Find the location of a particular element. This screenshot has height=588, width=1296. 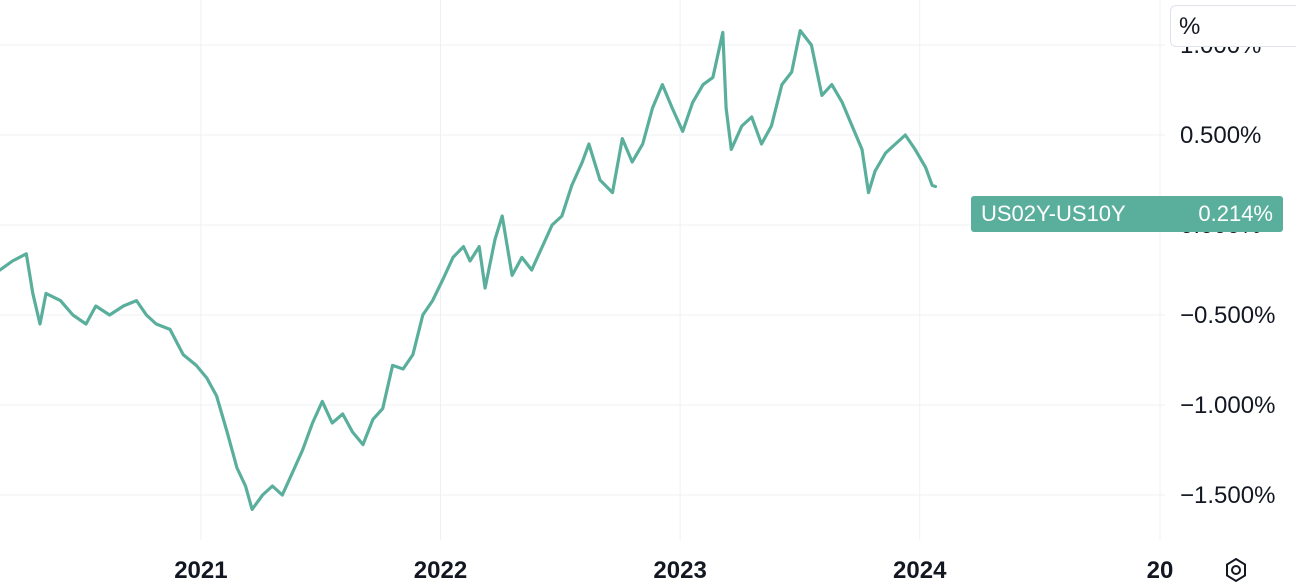

settings-gear-icon is located at coordinates (1236, 570).